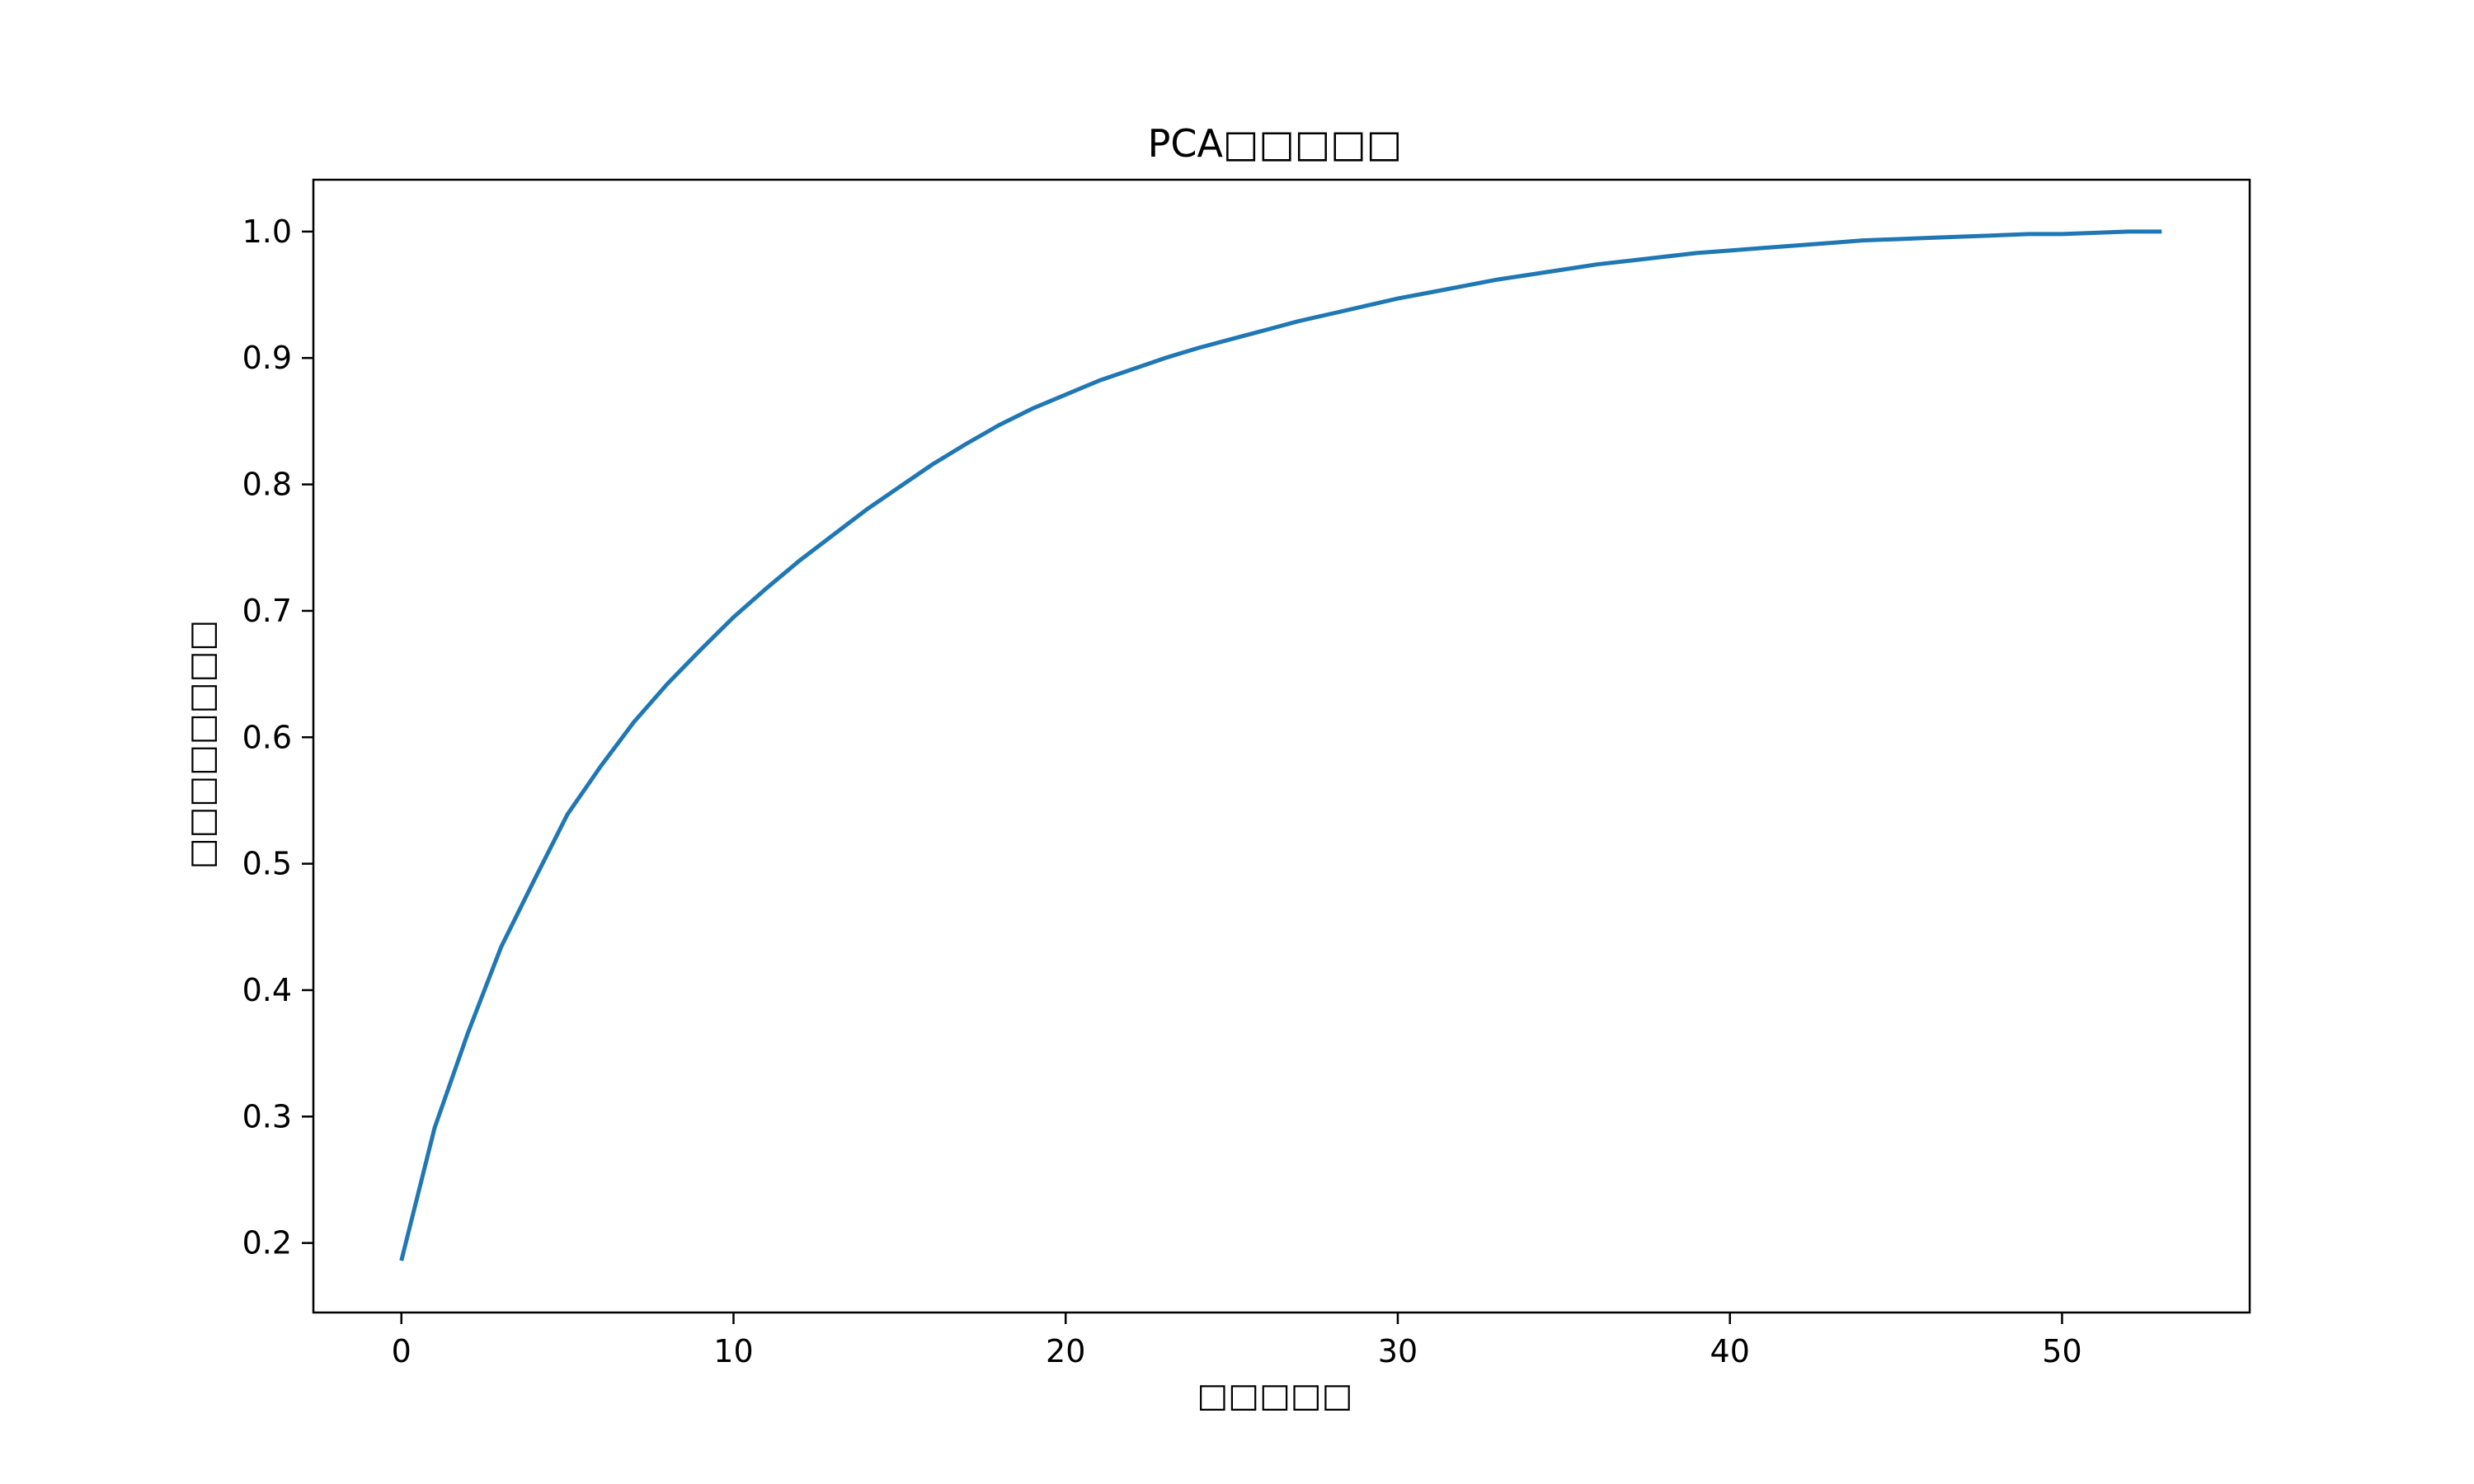 The height and width of the screenshot is (1484, 2474). I want to click on x-tick-label: 30, so click(1398, 1351).